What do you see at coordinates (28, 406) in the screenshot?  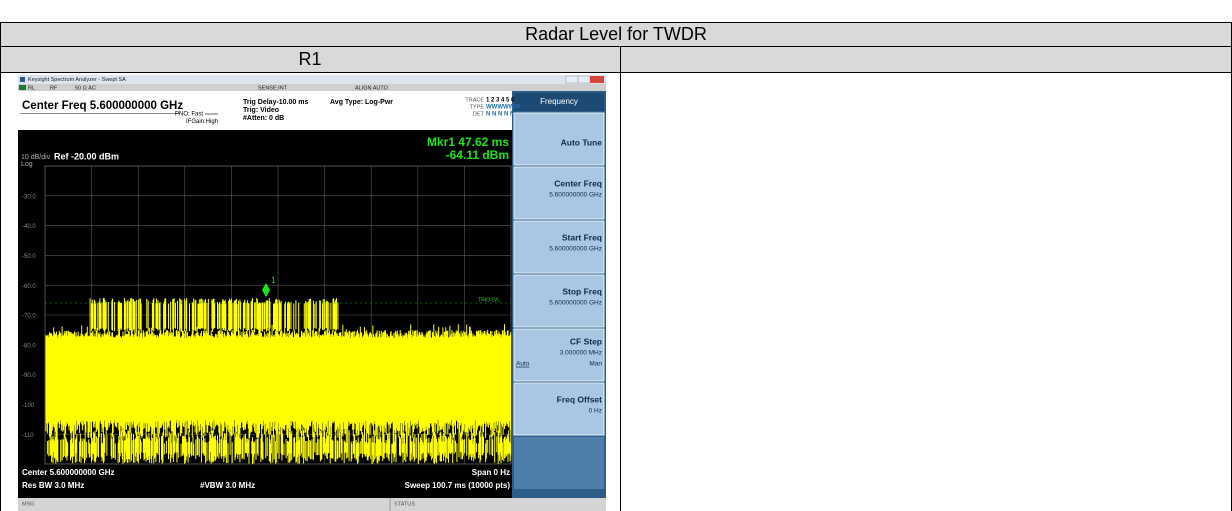 I see `y-label: -100` at bounding box center [28, 406].